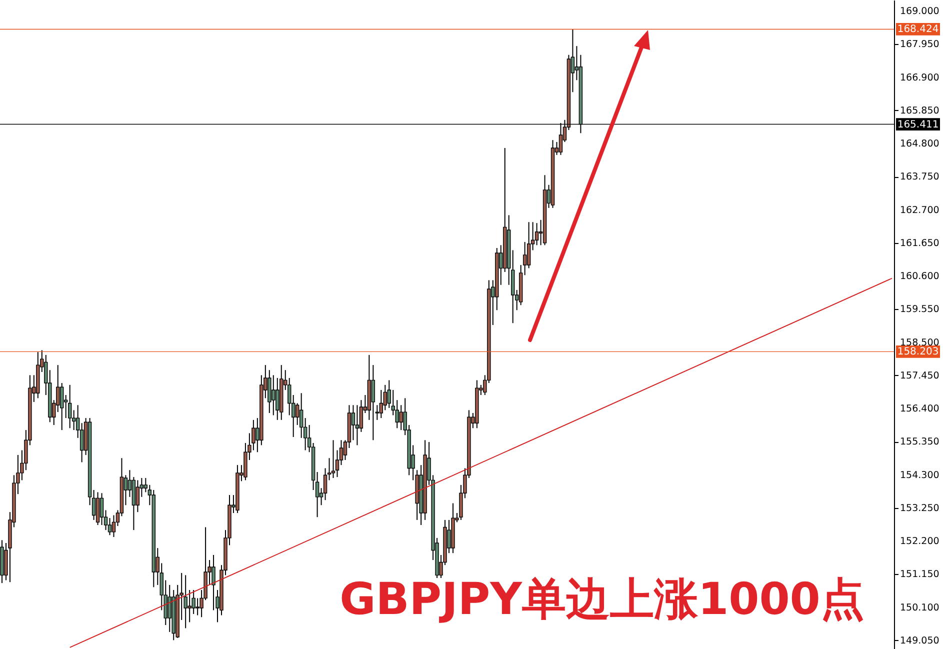 The width and height of the screenshot is (943, 649). Describe the element at coordinates (920, 342) in the screenshot. I see `y-tick-label: 158.500` at that location.